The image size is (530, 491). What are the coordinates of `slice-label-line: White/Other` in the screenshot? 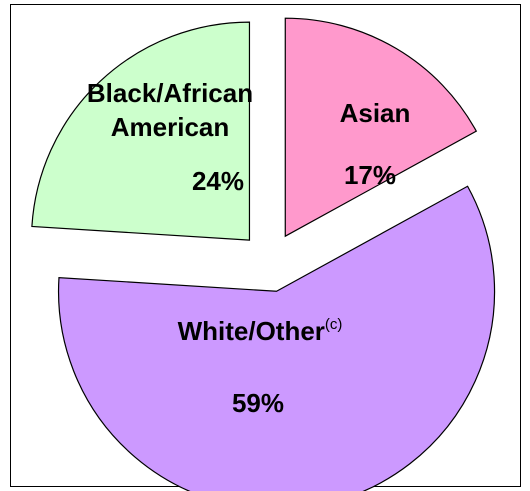 It's located at (251, 331).